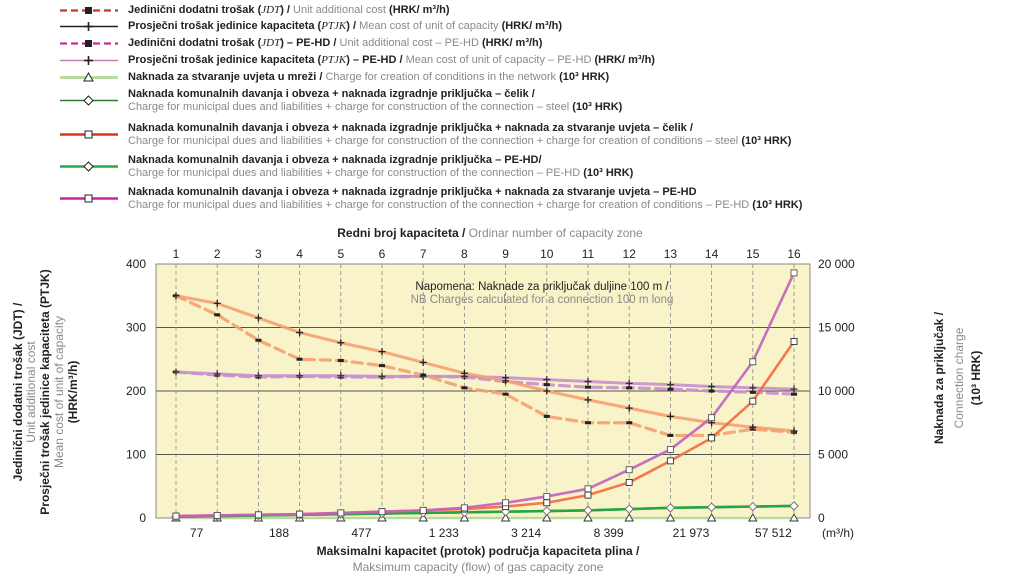 The width and height of the screenshot is (1016, 577). Describe the element at coordinates (505, 254) in the screenshot. I see `top-tick-label: 9` at that location.